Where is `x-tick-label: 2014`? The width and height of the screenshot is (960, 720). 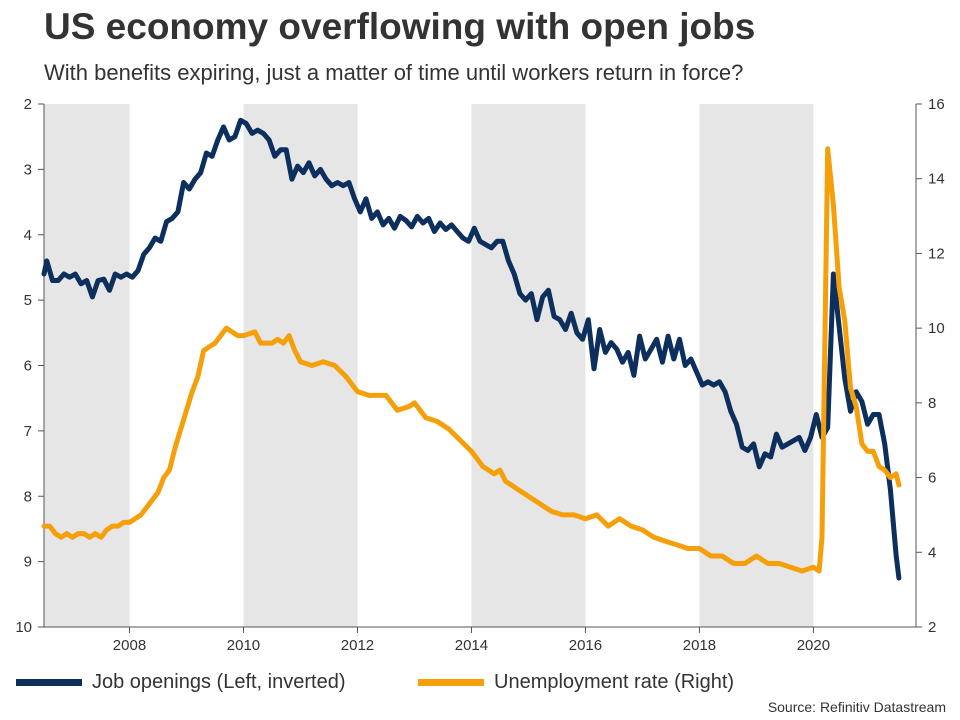 x-tick-label: 2014 is located at coordinates (471, 645).